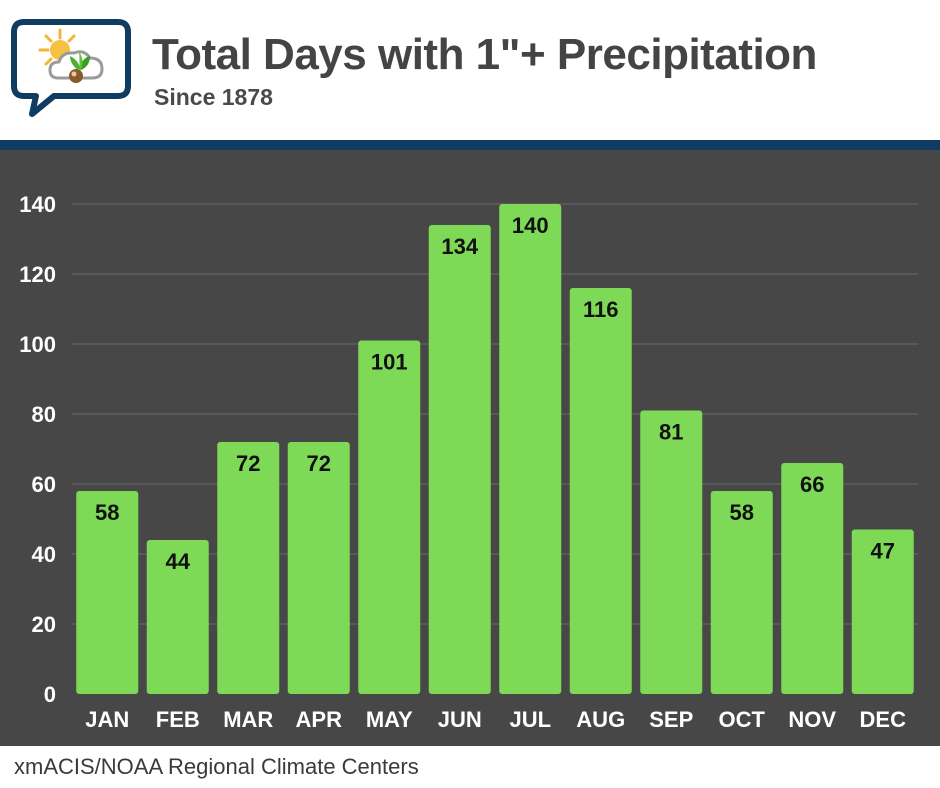 This screenshot has width=940, height=788. Describe the element at coordinates (319, 719) in the screenshot. I see `x-tick-label: APR` at that location.